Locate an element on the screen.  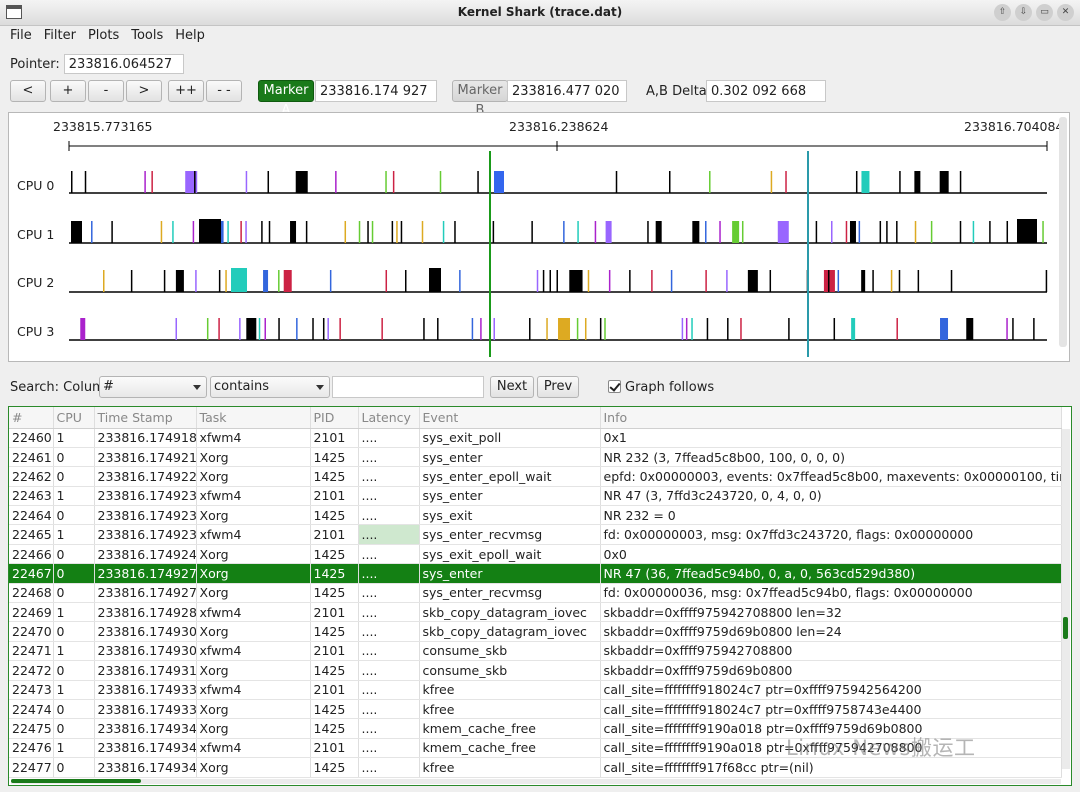
cell-pid: 2101 is located at coordinates (334, 748).